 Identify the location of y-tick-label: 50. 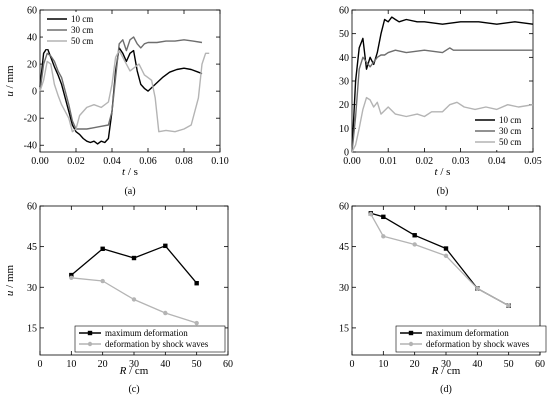
(344, 34).